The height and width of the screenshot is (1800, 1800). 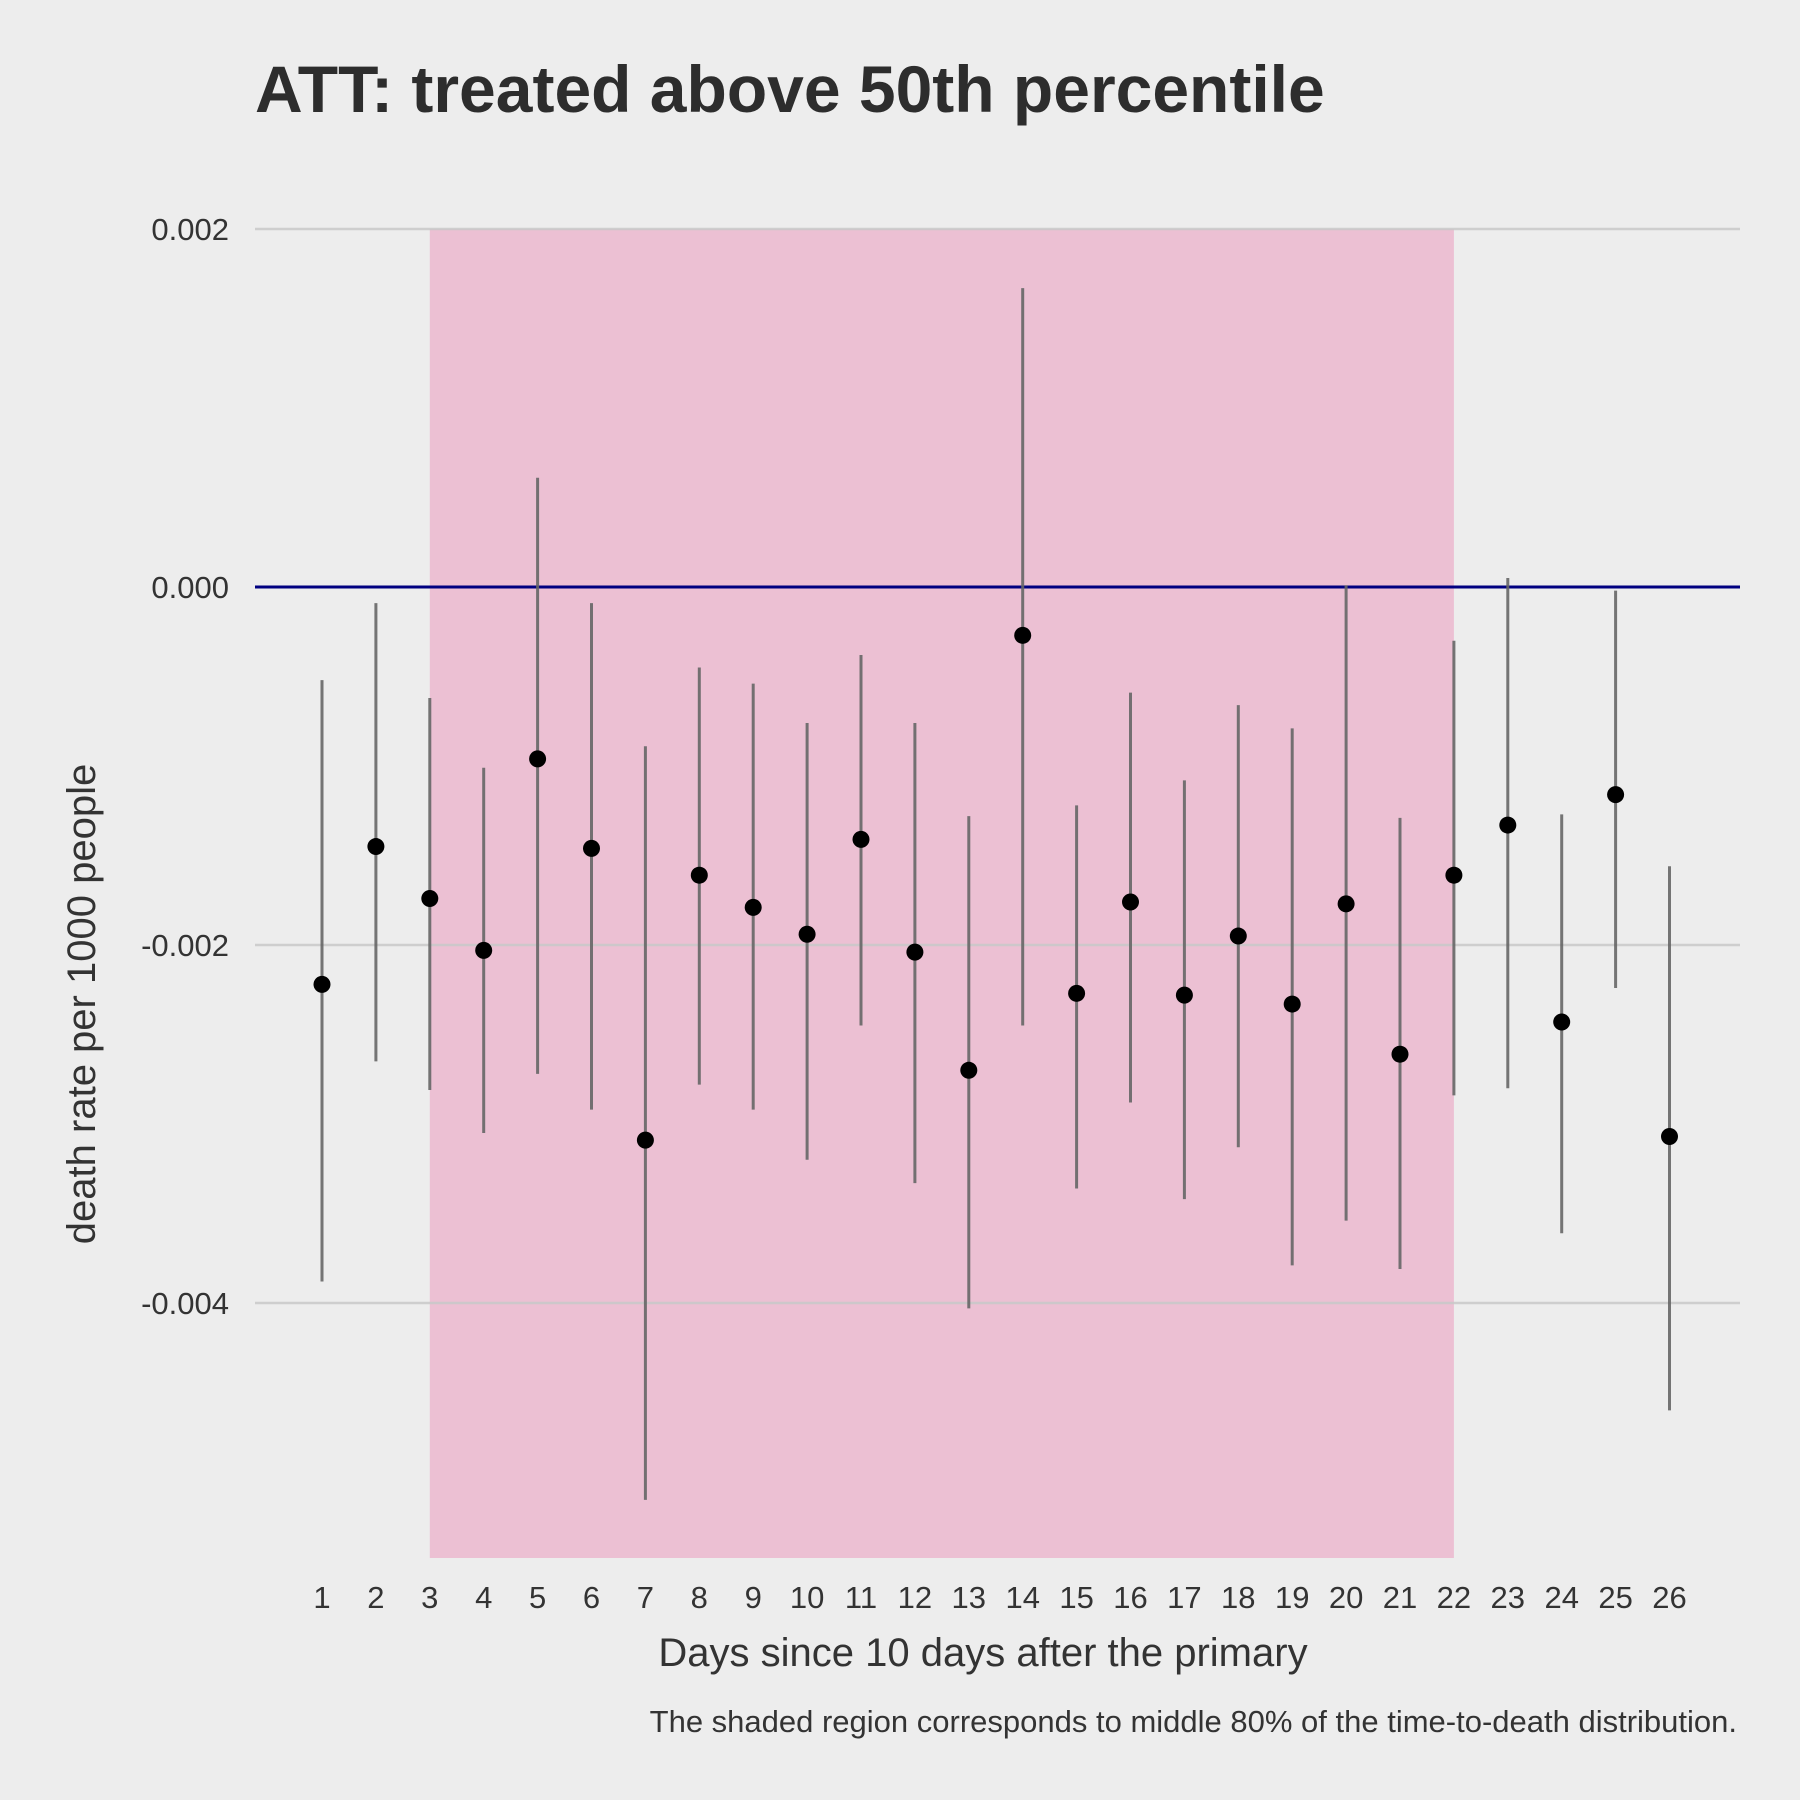 I want to click on chart-title: ATT: treated above 50th percentile, so click(x=790, y=89).